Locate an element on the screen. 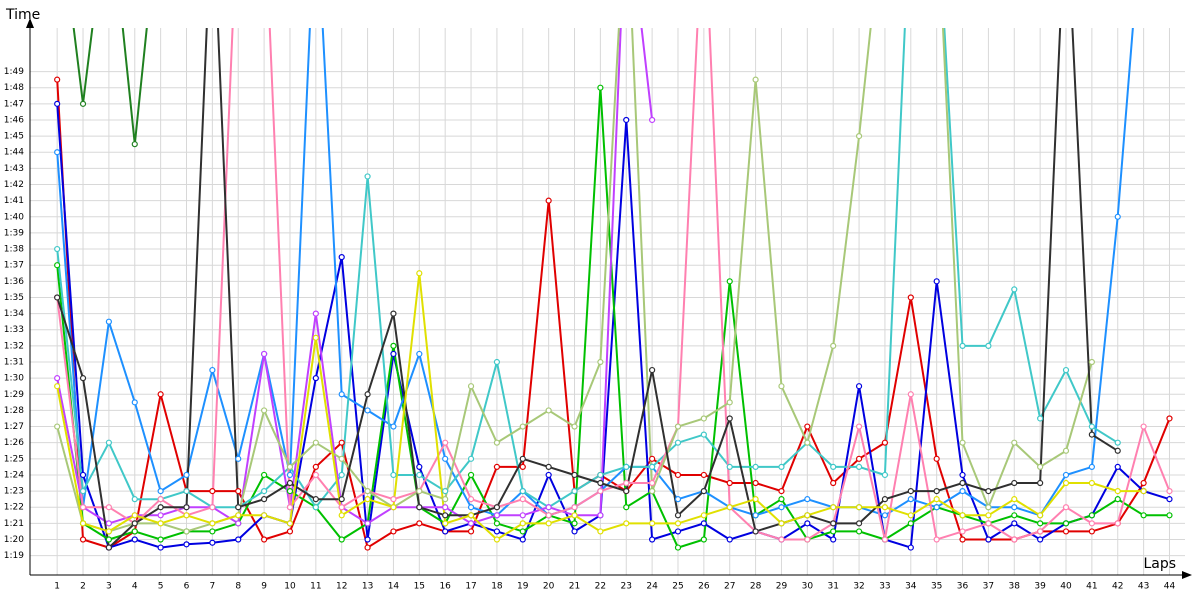 Image resolution: width=1200 pixels, height=600 pixels. y-tick-label: 1:32 is located at coordinates (14, 346).